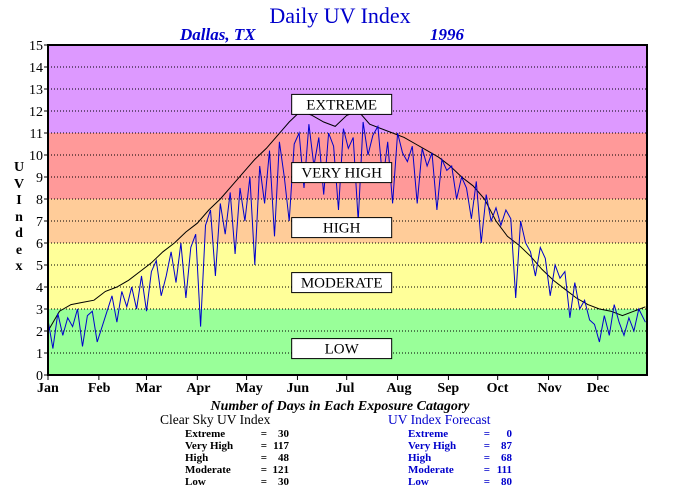 This screenshot has height=500, width=680. I want to click on chart-year: 1996, so click(447, 34).